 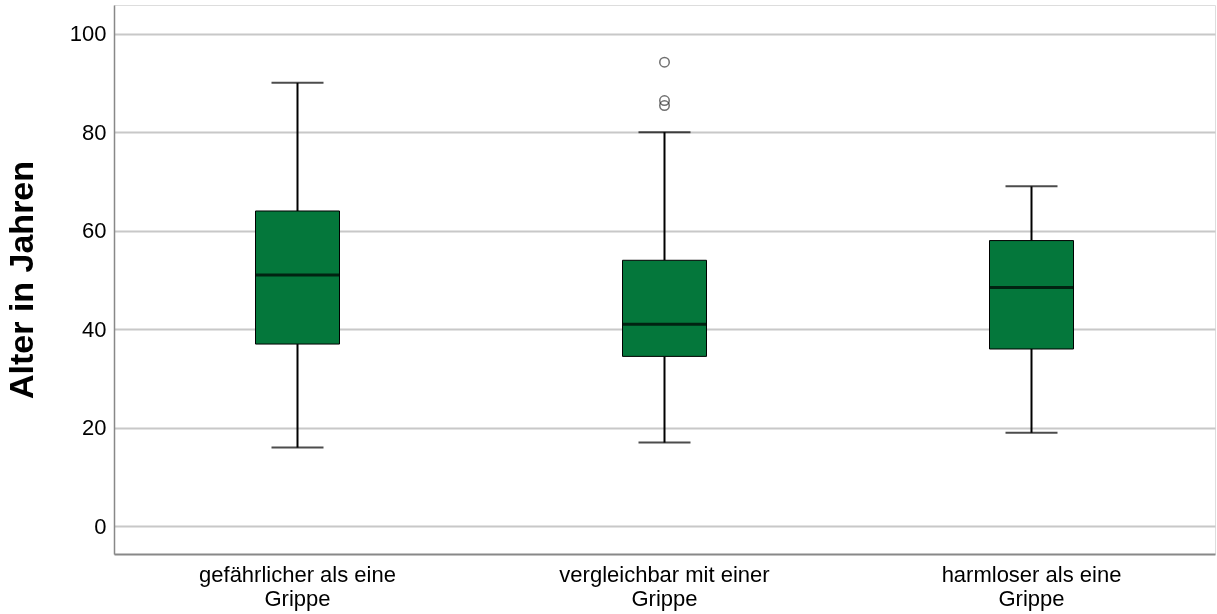 What do you see at coordinates (94, 428) in the screenshot?
I see `y-tick-label: 20` at bounding box center [94, 428].